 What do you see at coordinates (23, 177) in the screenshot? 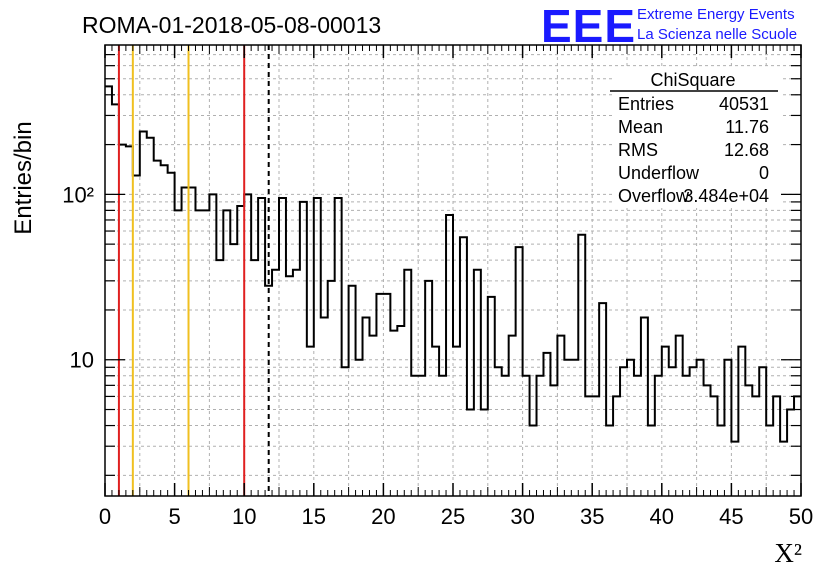
I see `y-axis-label: Entries/bin` at bounding box center [23, 177].